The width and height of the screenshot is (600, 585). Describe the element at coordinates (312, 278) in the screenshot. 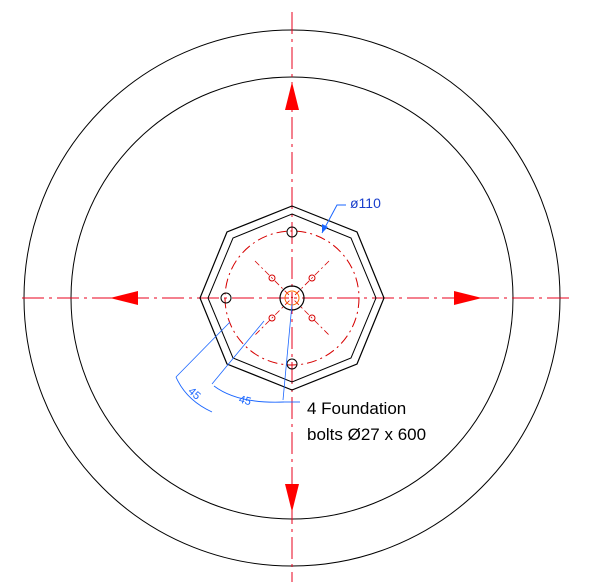

I see `bolt-marker-ne` at that location.